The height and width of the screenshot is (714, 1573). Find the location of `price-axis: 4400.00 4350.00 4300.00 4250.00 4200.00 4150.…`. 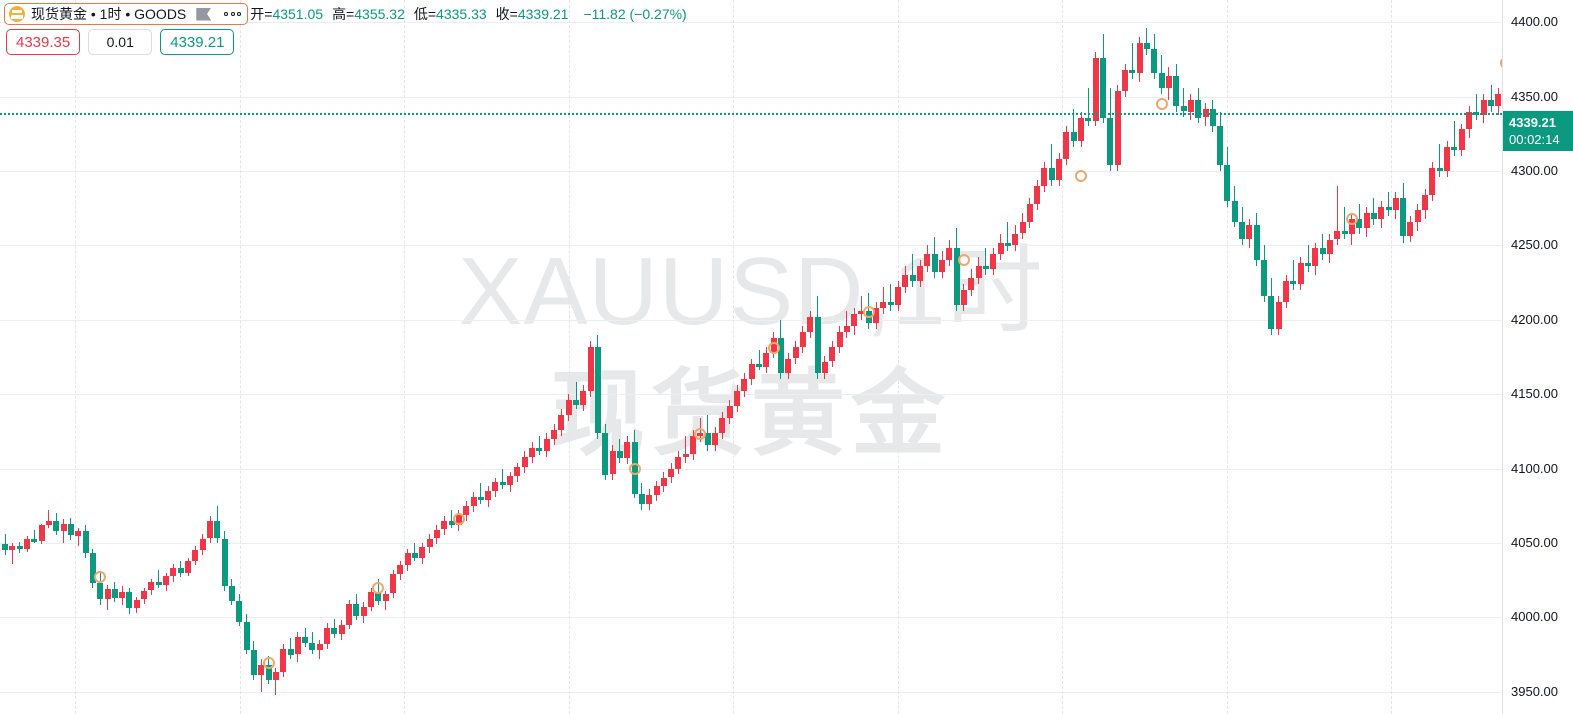

price-axis: 4400.00 4350.00 4300.00 4250.00 4200.00 4150.… is located at coordinates (1537, 357).